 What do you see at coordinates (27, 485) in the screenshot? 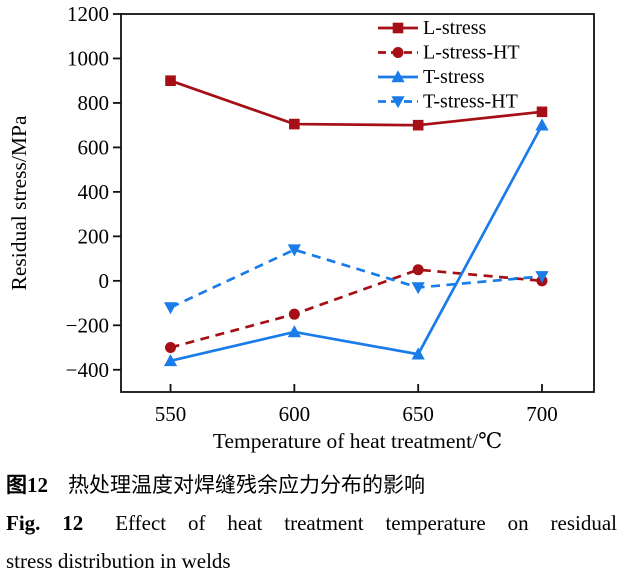
I see `caption-zh-label: 图12` at bounding box center [27, 485].